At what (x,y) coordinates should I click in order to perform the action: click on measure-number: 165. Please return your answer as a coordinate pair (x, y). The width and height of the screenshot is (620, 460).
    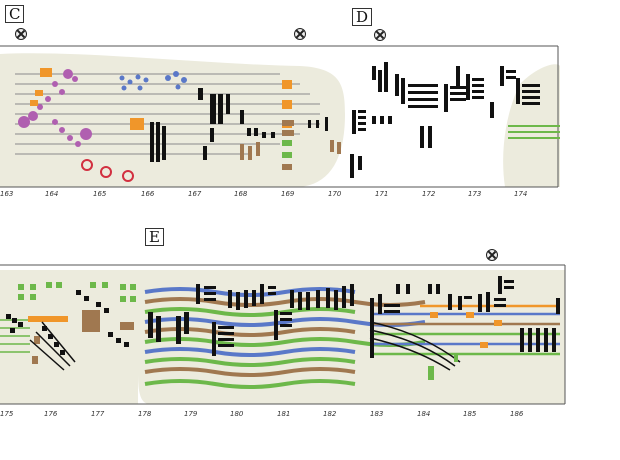
    Looking at the image, I should click on (100, 194).